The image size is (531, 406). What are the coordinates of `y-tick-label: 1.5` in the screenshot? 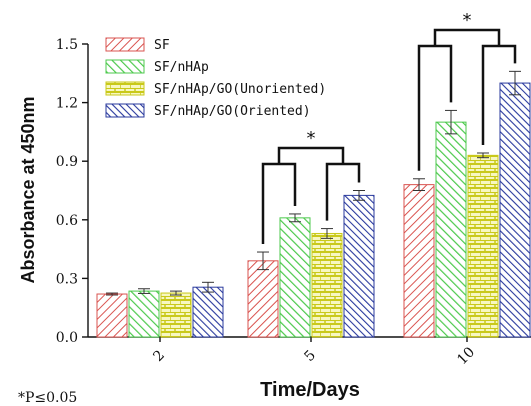 It's located at (67, 45).